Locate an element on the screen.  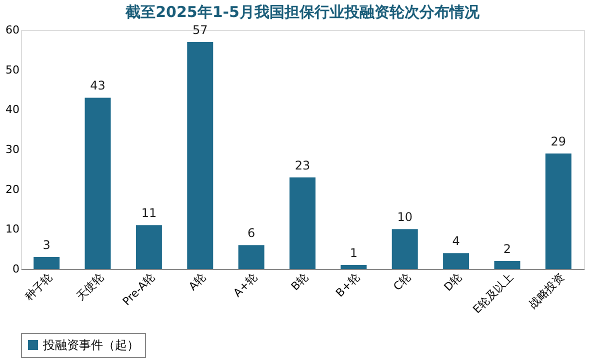
data-label: 4 is located at coordinates (456, 241).